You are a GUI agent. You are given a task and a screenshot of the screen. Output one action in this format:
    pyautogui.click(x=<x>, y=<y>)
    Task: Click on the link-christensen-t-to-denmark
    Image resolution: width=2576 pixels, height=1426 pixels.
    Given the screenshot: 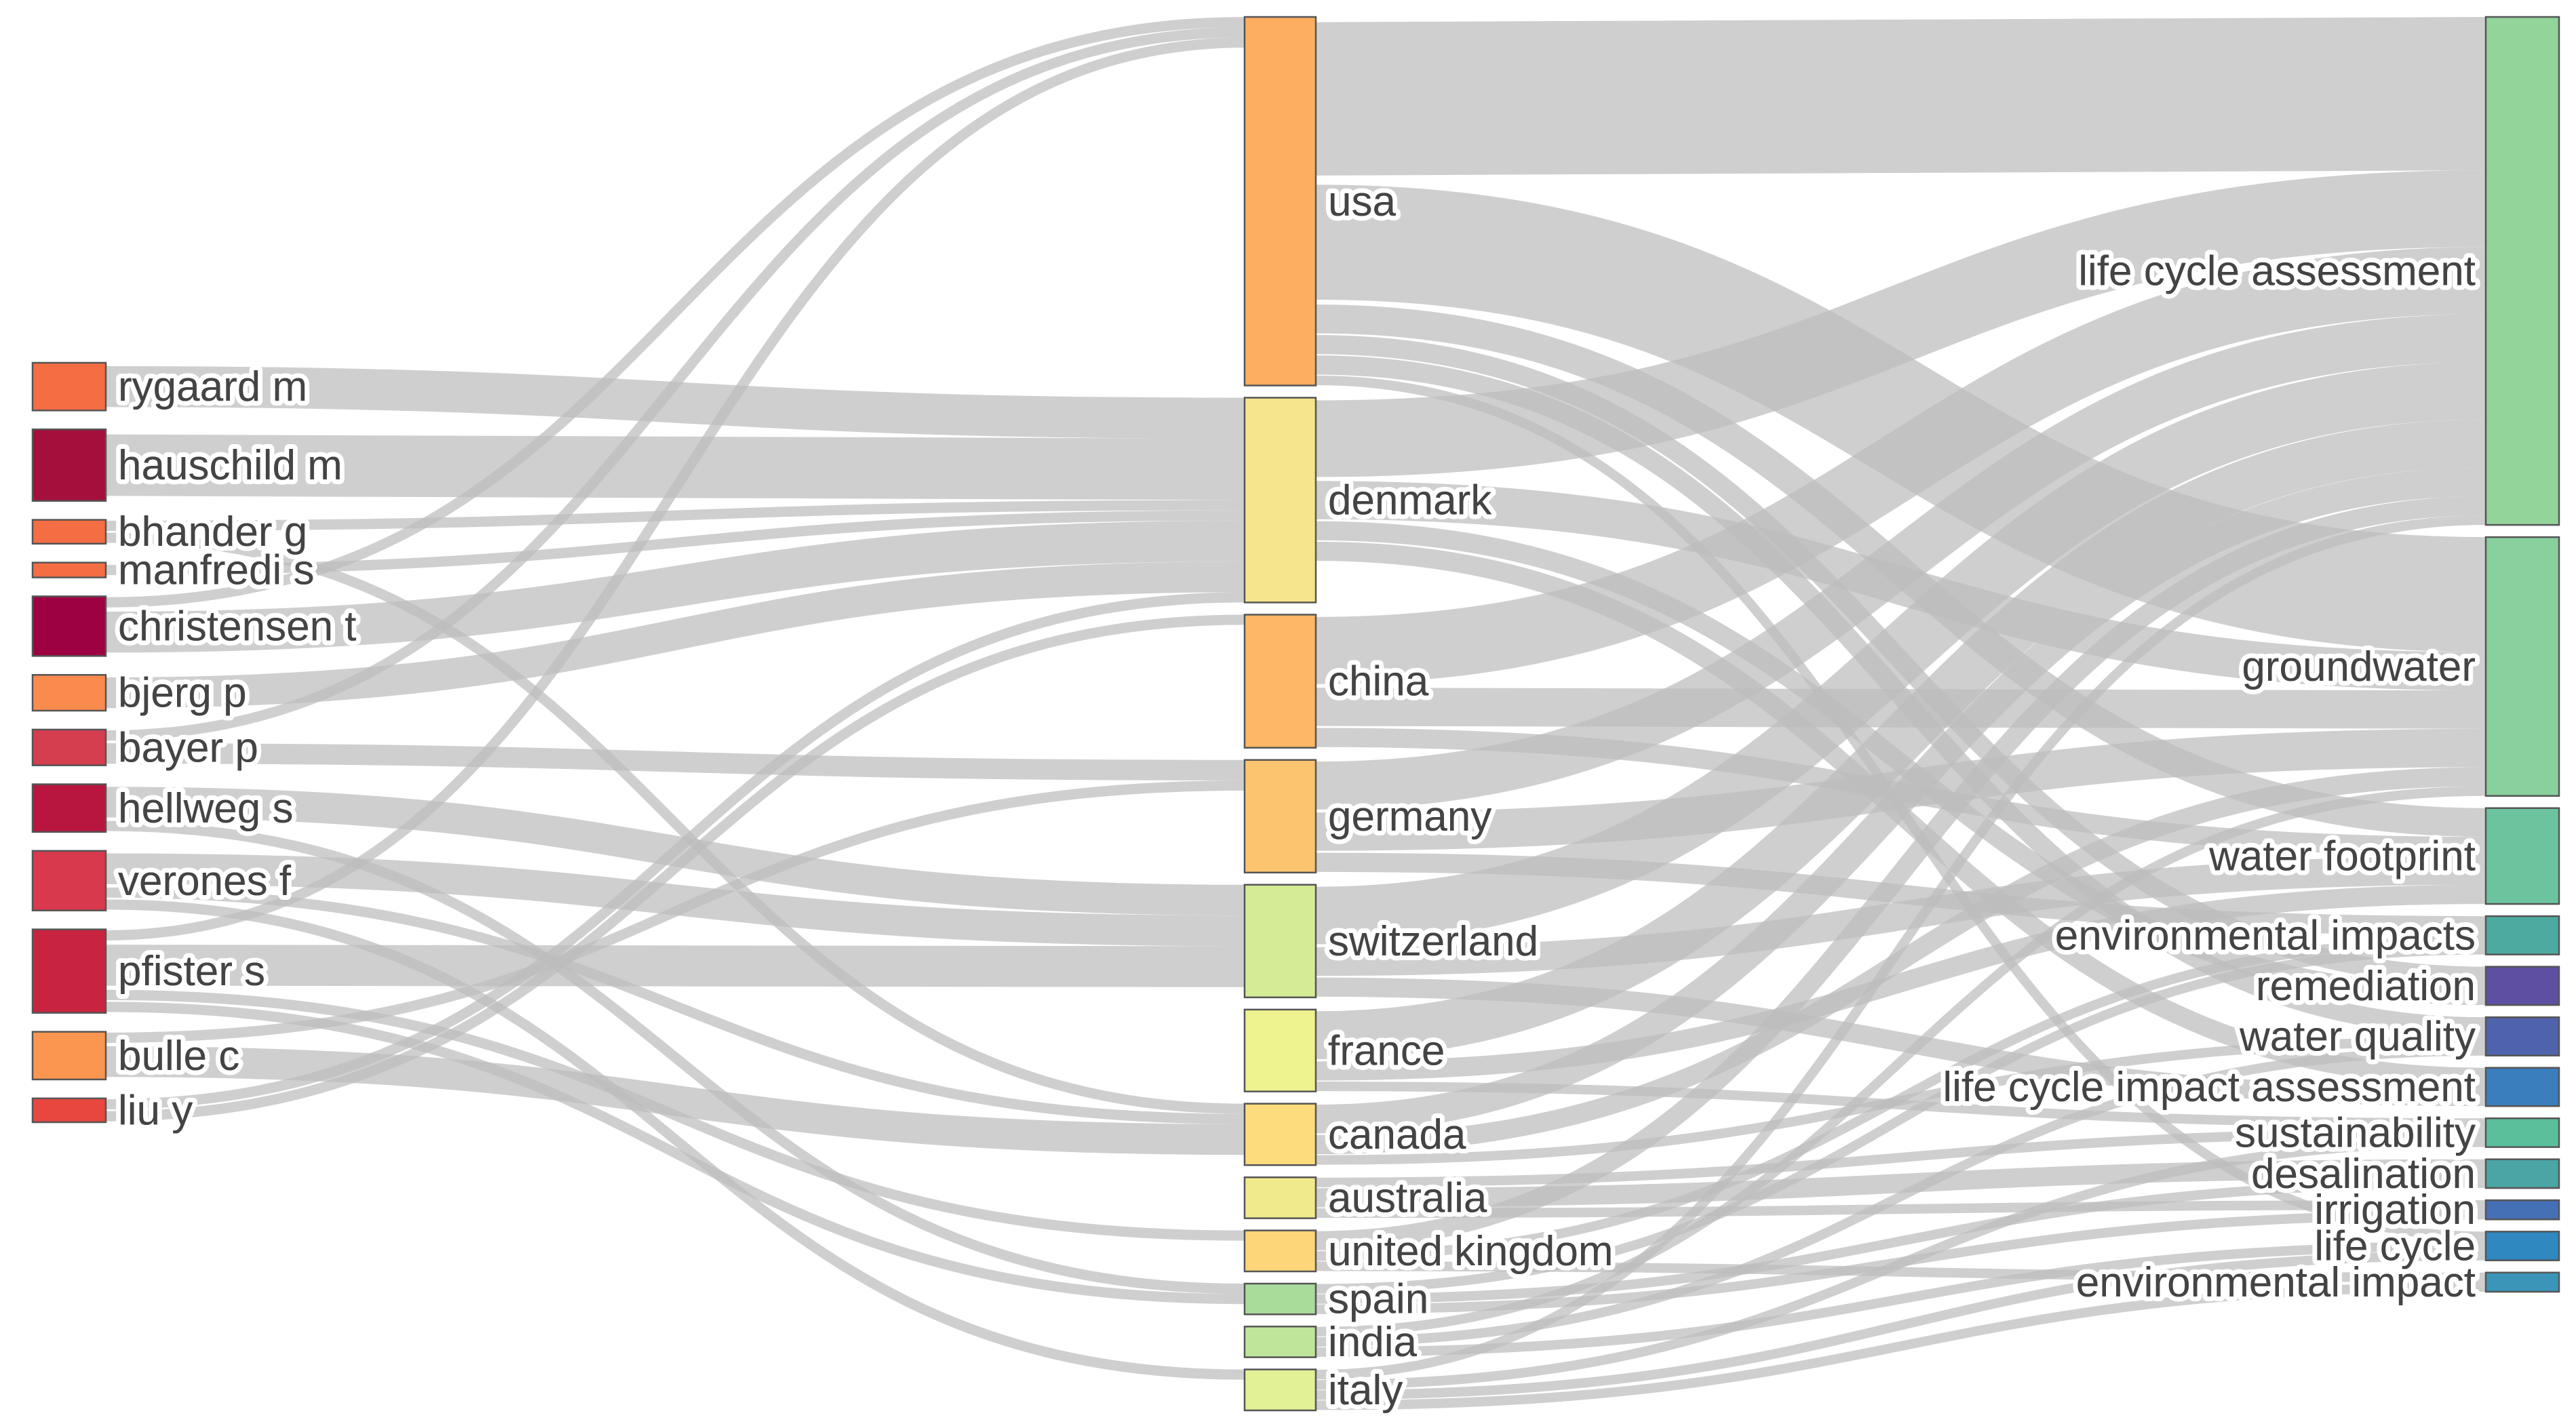 What is the action you would take?
    pyautogui.click(x=675, y=586)
    